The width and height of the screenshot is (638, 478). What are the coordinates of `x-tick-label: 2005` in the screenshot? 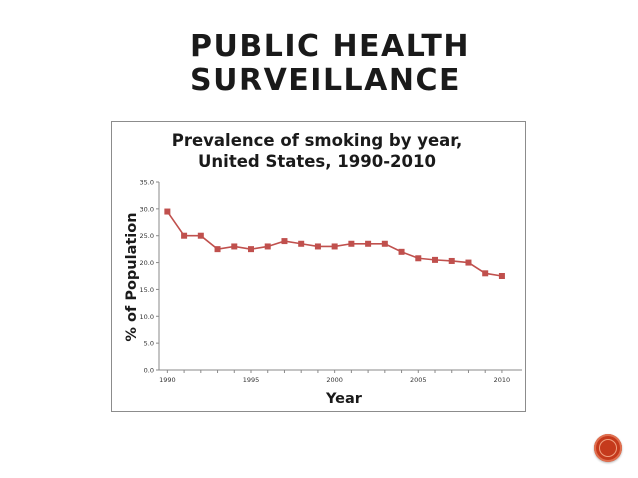 It's located at (418, 380).